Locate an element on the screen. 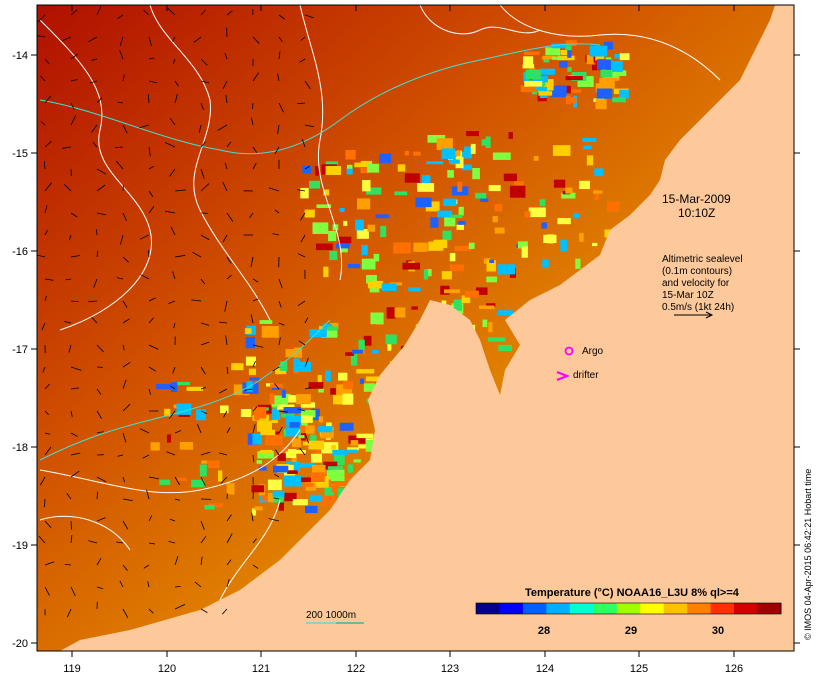 The height and width of the screenshot is (680, 820). colorbar-frame is located at coordinates (628, 608).